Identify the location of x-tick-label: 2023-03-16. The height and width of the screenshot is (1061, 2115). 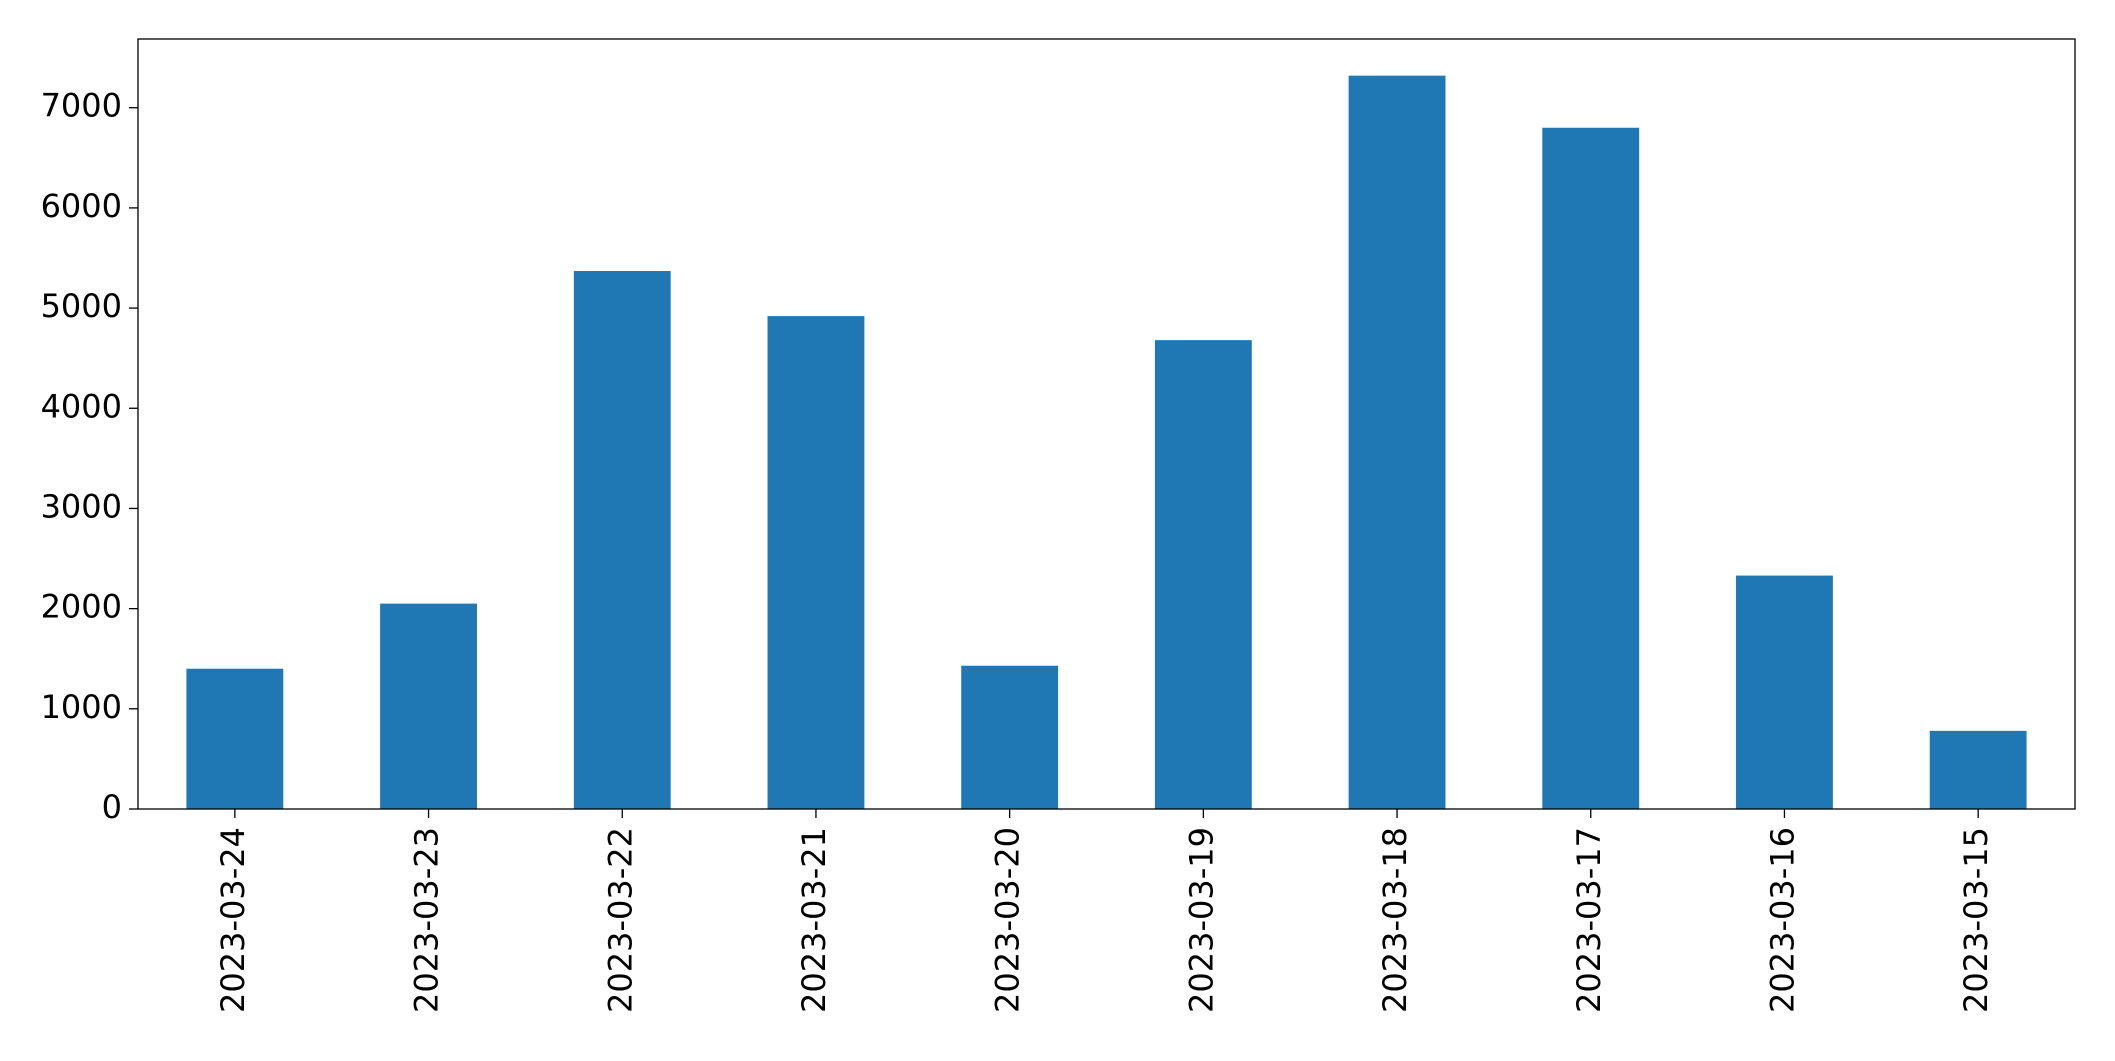
(1782, 920).